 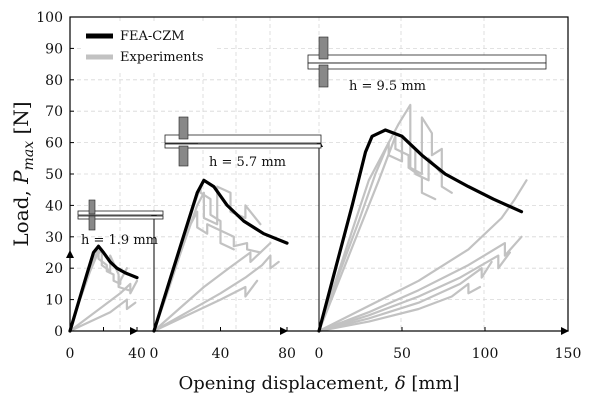 What do you see at coordinates (148, 47) in the screenshot?
I see `legend: FEA-CZM Experiments` at bounding box center [148, 47].